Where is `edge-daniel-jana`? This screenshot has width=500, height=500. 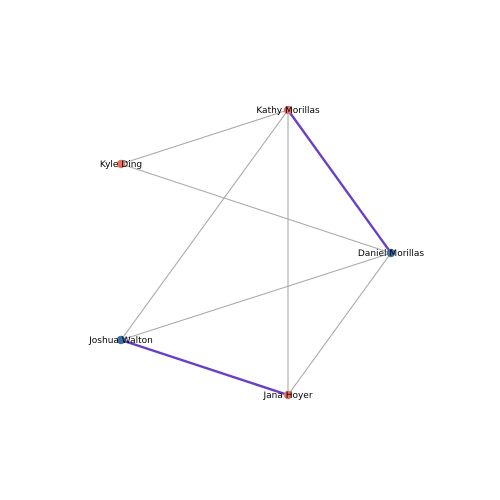
edge-daniel-jana is located at coordinates (339, 324).